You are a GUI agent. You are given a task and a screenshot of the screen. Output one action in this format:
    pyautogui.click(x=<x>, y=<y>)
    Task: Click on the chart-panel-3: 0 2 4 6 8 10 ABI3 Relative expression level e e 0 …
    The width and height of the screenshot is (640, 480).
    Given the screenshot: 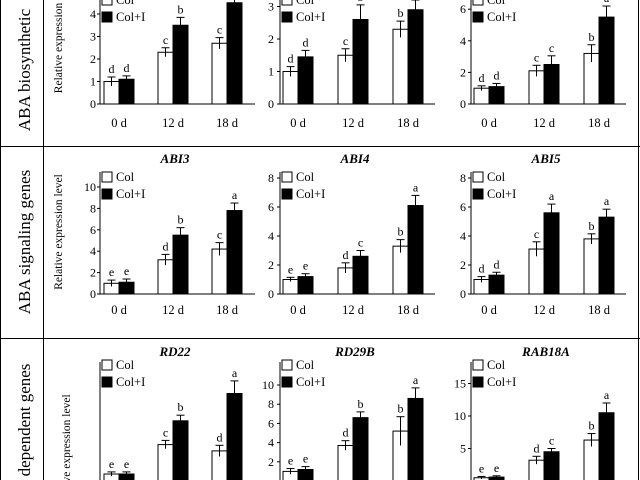 What is the action you would take?
    pyautogui.click(x=154, y=234)
    